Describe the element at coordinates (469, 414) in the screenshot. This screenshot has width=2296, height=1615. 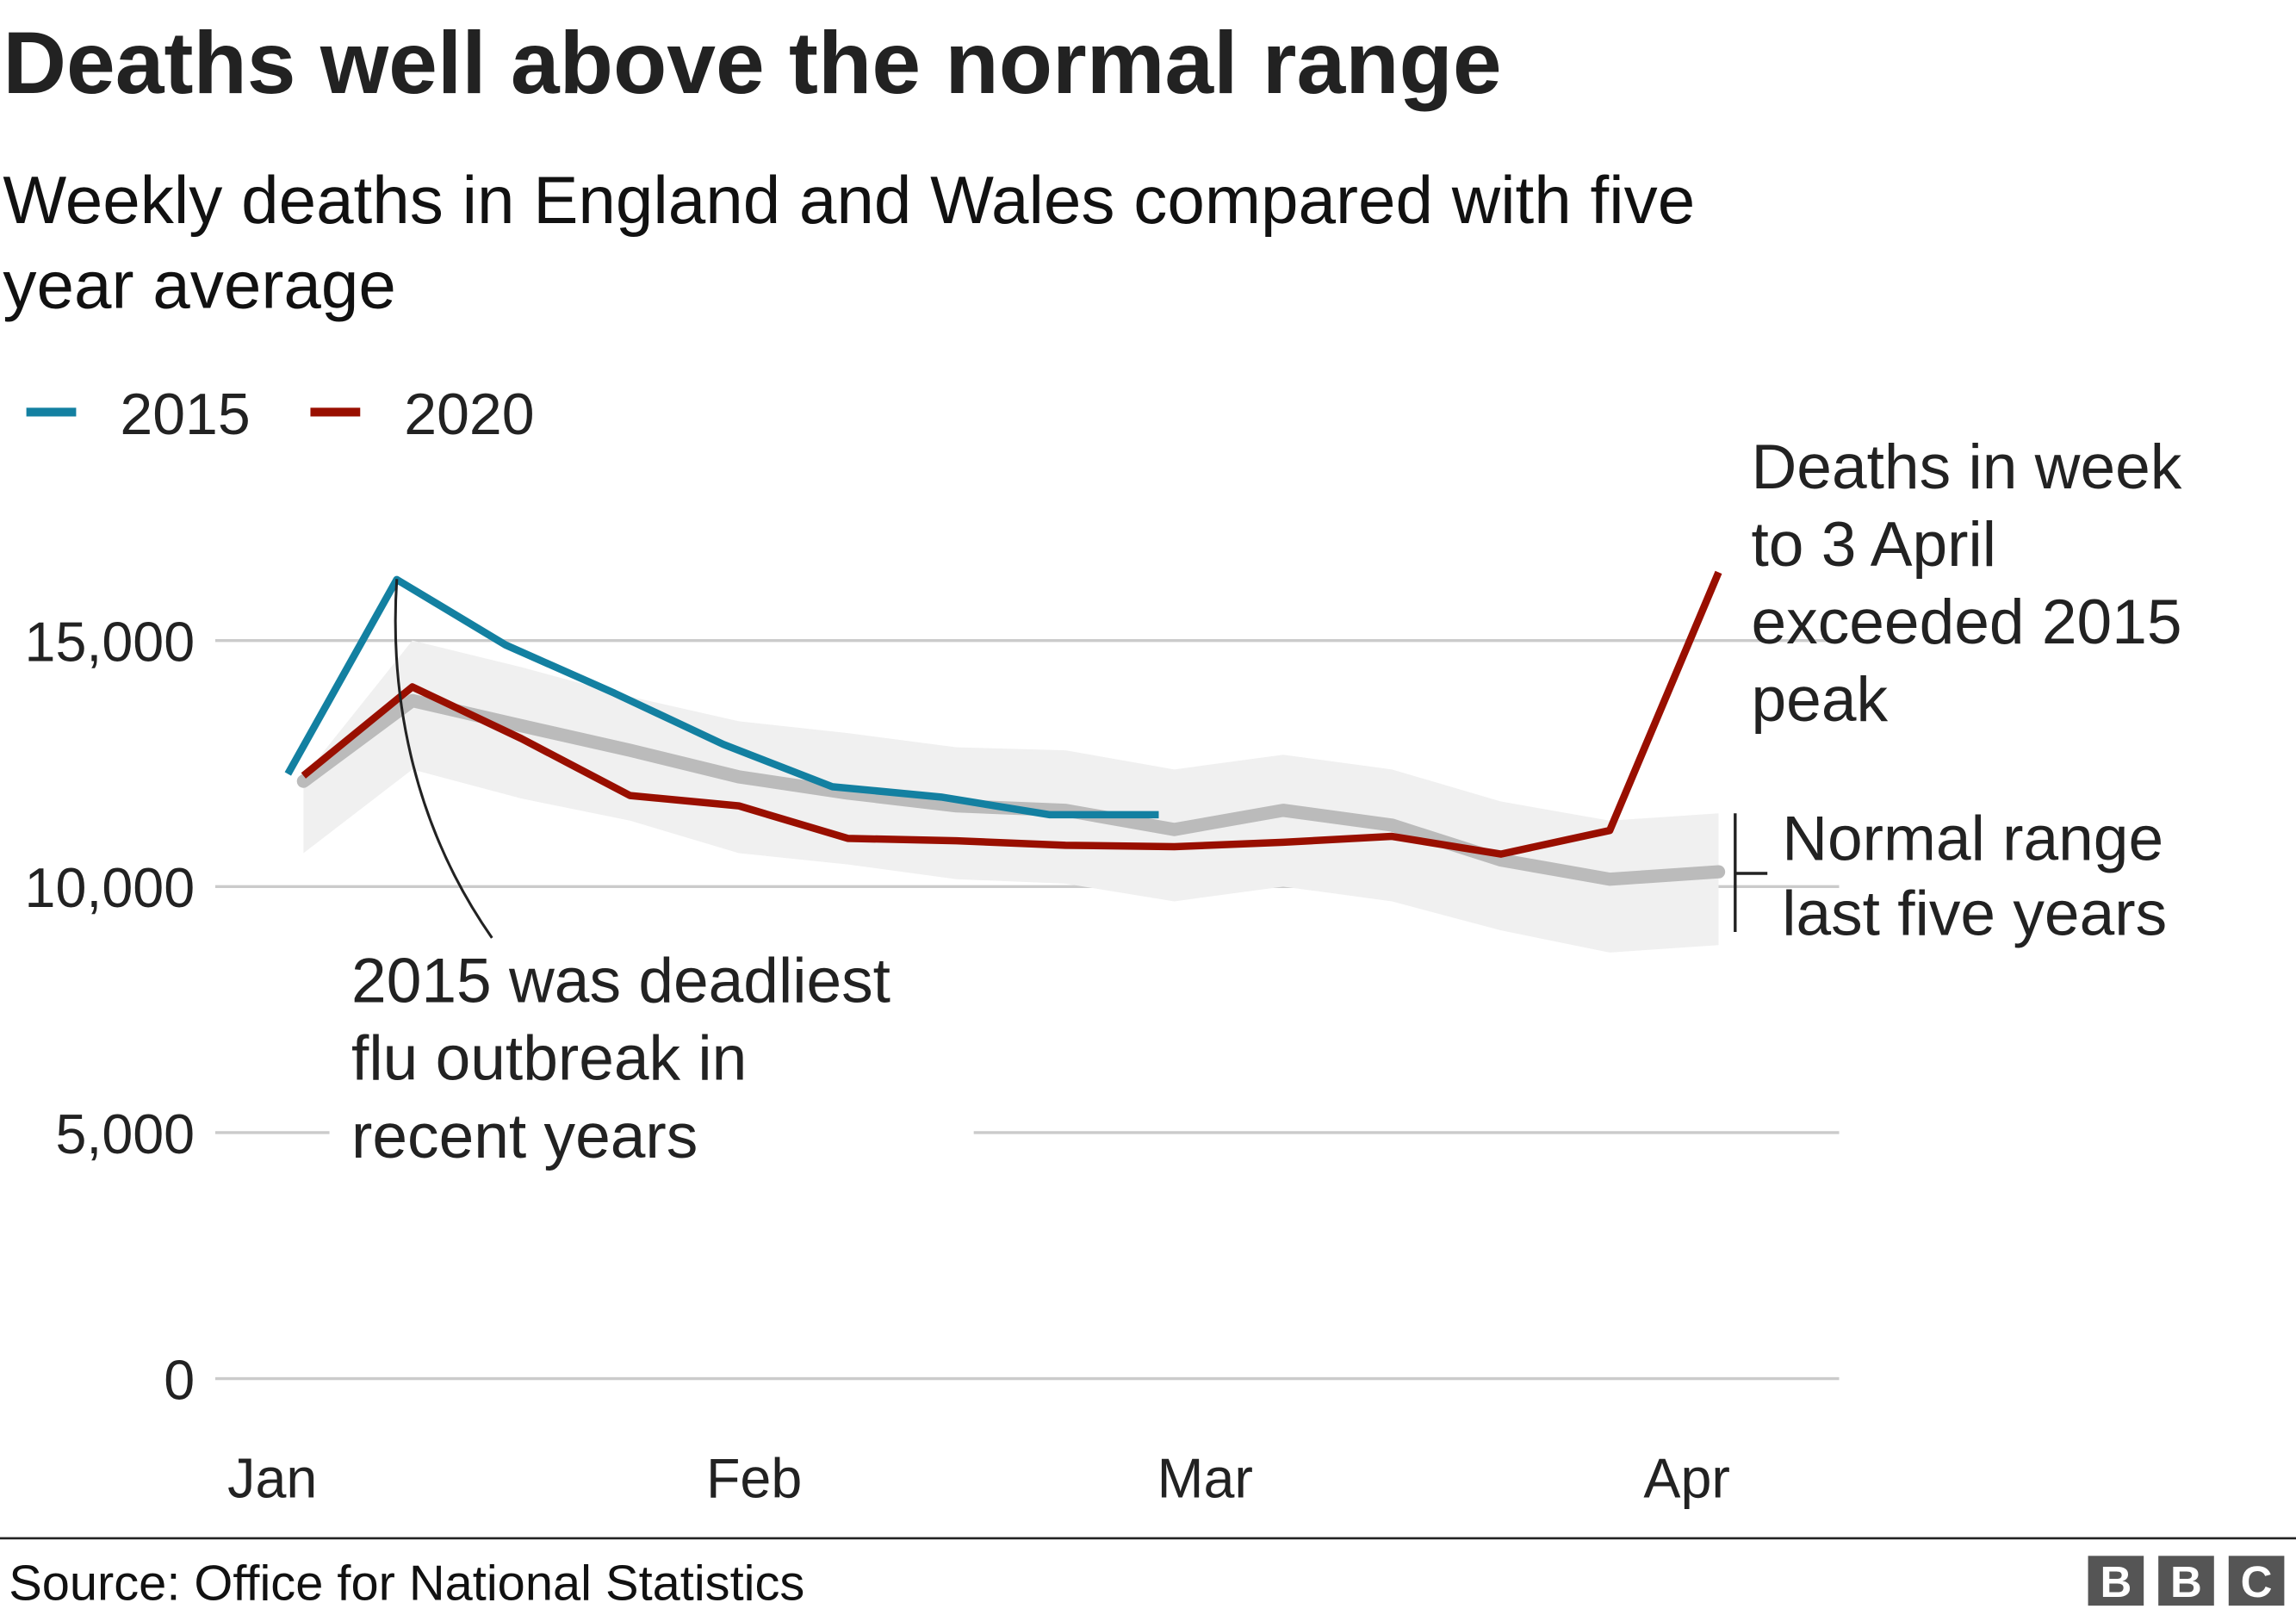
I see `legend-label-2020: 2020` at that location.